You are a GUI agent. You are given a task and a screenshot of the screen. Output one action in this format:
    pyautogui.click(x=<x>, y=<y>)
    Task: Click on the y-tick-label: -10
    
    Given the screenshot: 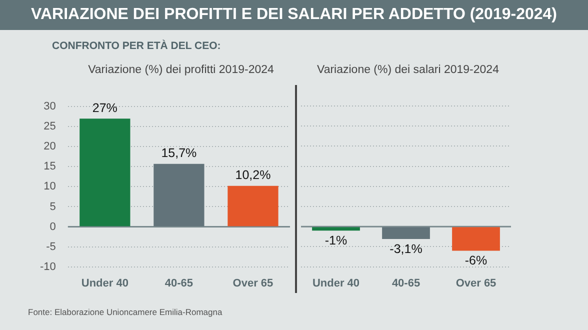 What is the action you would take?
    pyautogui.click(x=48, y=266)
    